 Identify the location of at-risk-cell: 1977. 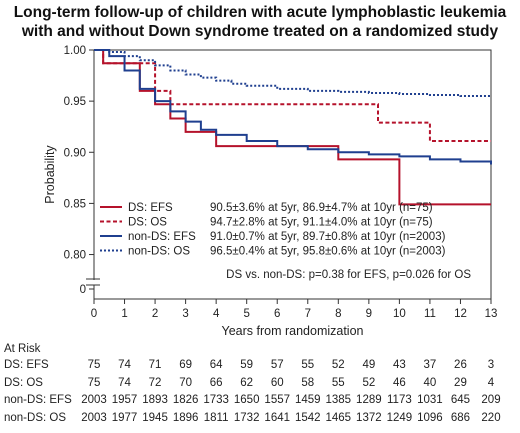
(124, 417).